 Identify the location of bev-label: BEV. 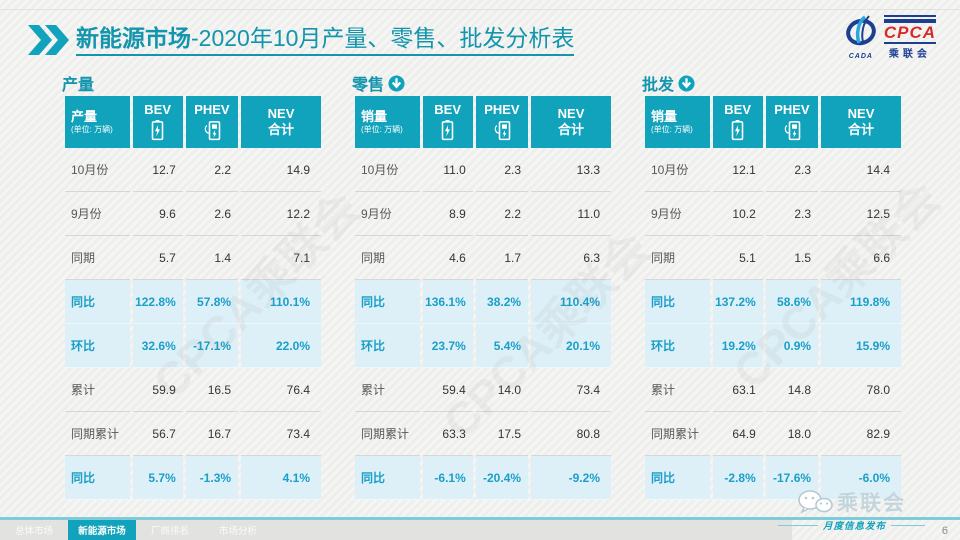
(158, 110).